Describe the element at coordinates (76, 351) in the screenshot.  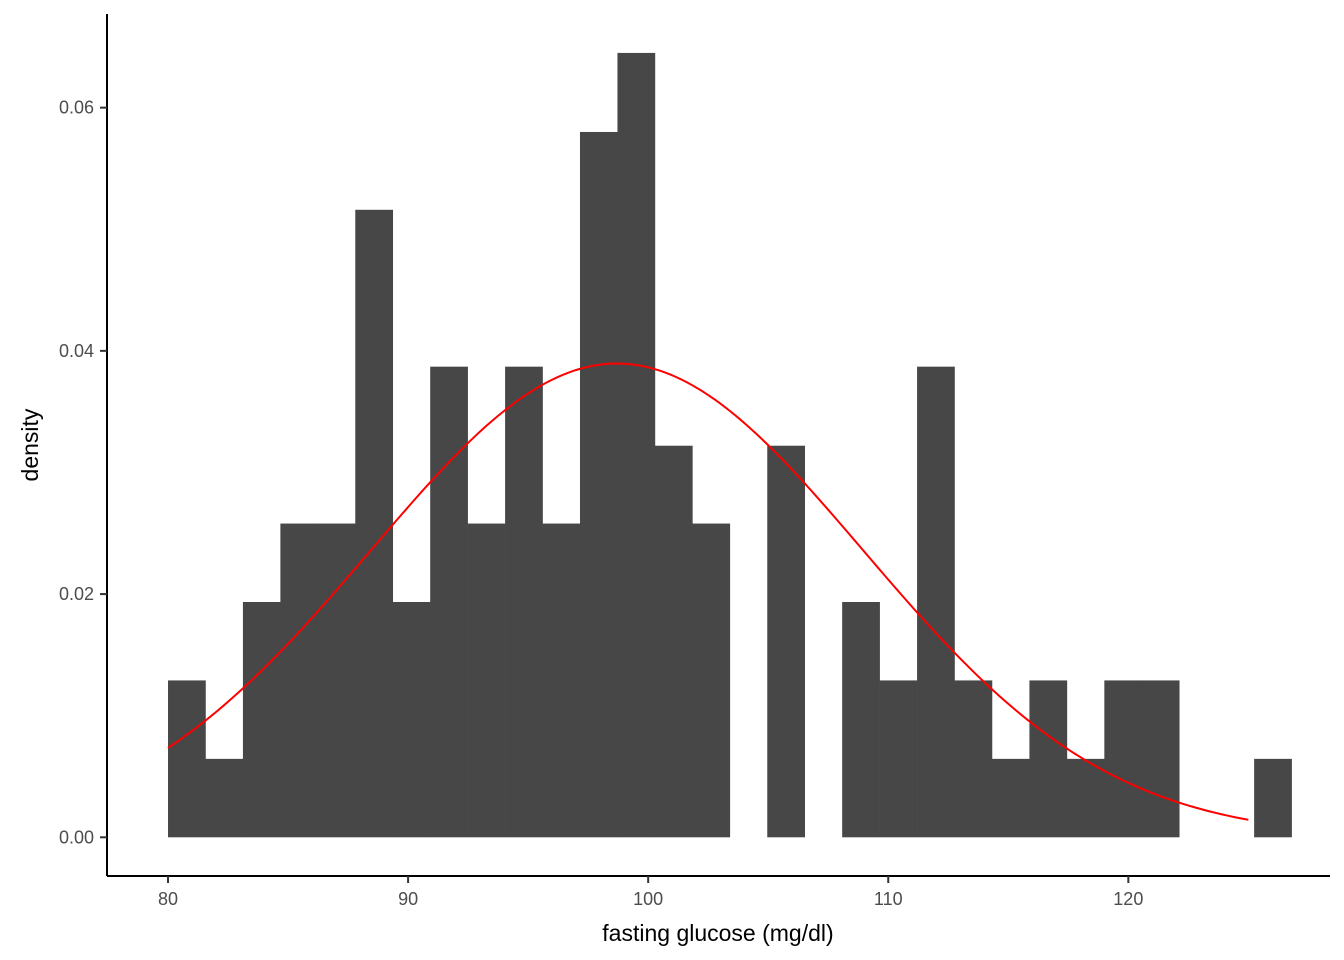
I see `y-tick-label-2: 0.04` at that location.